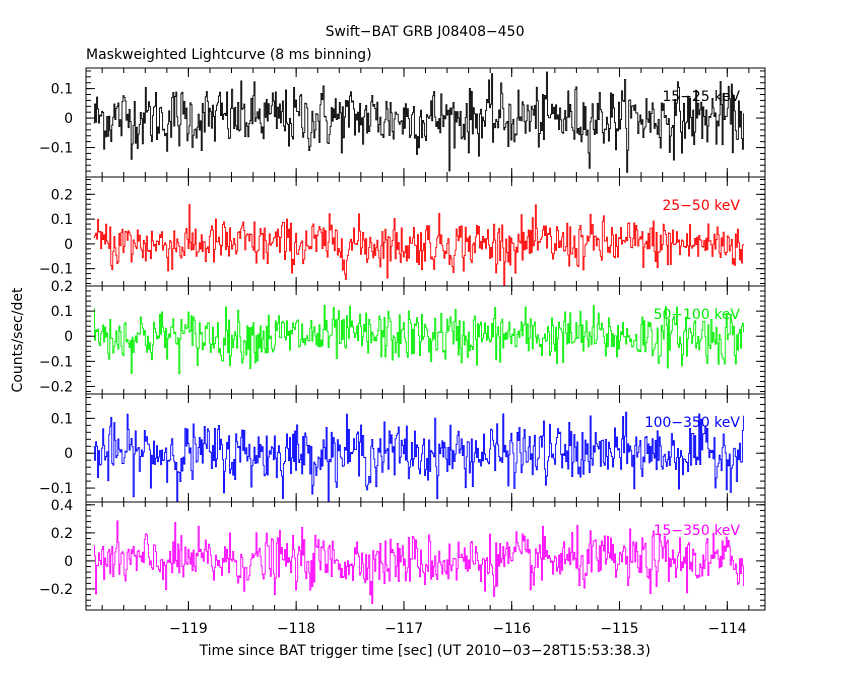 The width and height of the screenshot is (850, 680). I want to click on y-tick-label-2-3: 0.1, so click(62, 312).